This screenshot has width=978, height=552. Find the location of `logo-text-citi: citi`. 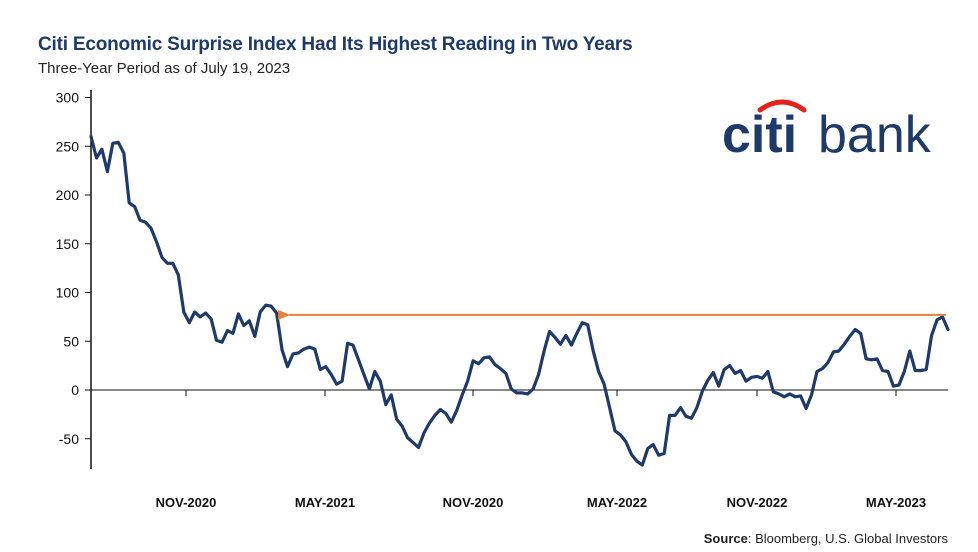

logo-text-citi: citi is located at coordinates (759, 132).